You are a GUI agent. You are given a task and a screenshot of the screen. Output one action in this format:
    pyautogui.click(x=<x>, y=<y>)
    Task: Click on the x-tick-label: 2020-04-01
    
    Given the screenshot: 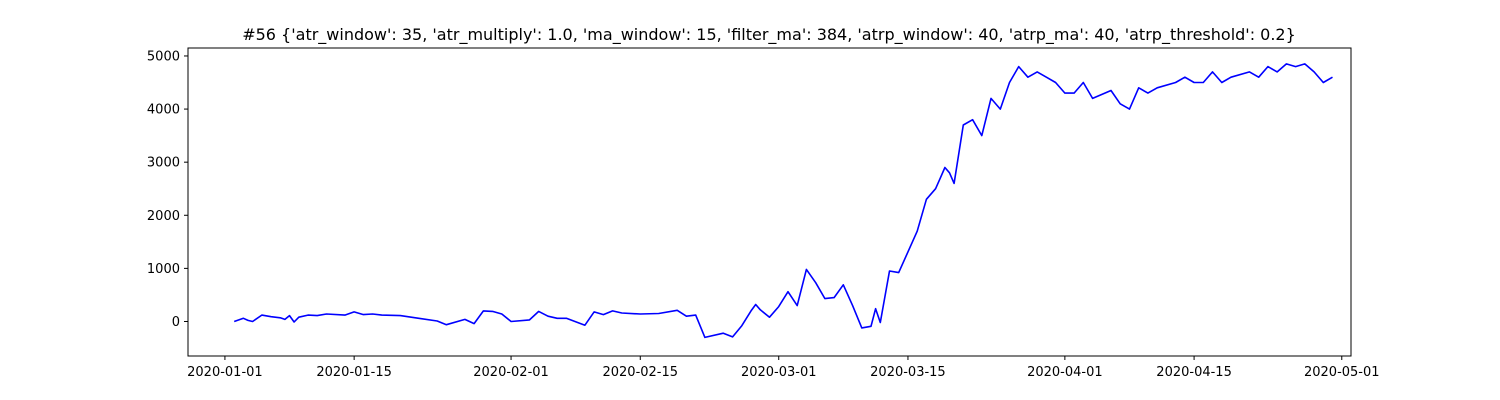 What is the action you would take?
    pyautogui.click(x=1065, y=372)
    